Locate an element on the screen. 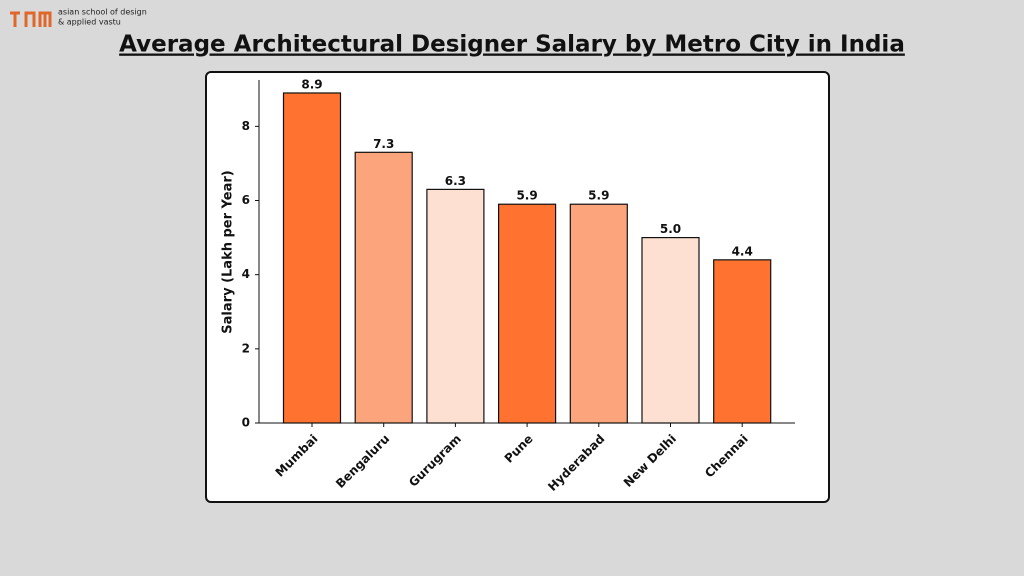 The width and height of the screenshot is (1024, 576). value-label: 5.0 is located at coordinates (670, 229).